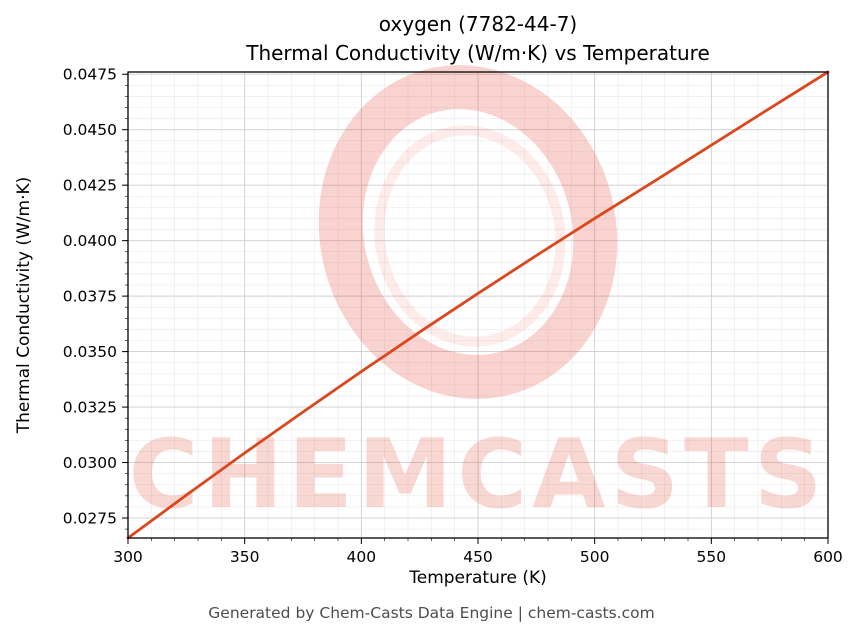  What do you see at coordinates (90, 408) in the screenshot?
I see `y-tick-label: 0.0325` at bounding box center [90, 408].